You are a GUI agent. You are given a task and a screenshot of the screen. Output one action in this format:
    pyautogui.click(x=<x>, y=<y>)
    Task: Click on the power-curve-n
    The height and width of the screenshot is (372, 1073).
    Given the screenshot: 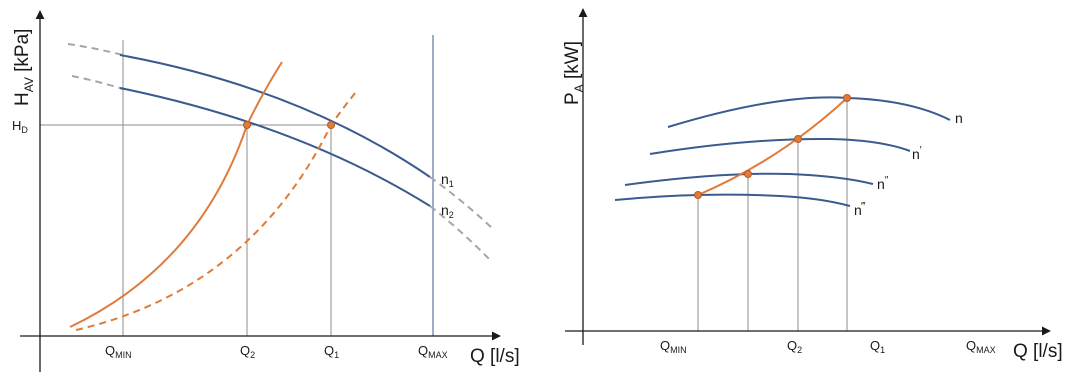 What is the action you would take?
    pyautogui.click(x=809, y=112)
    